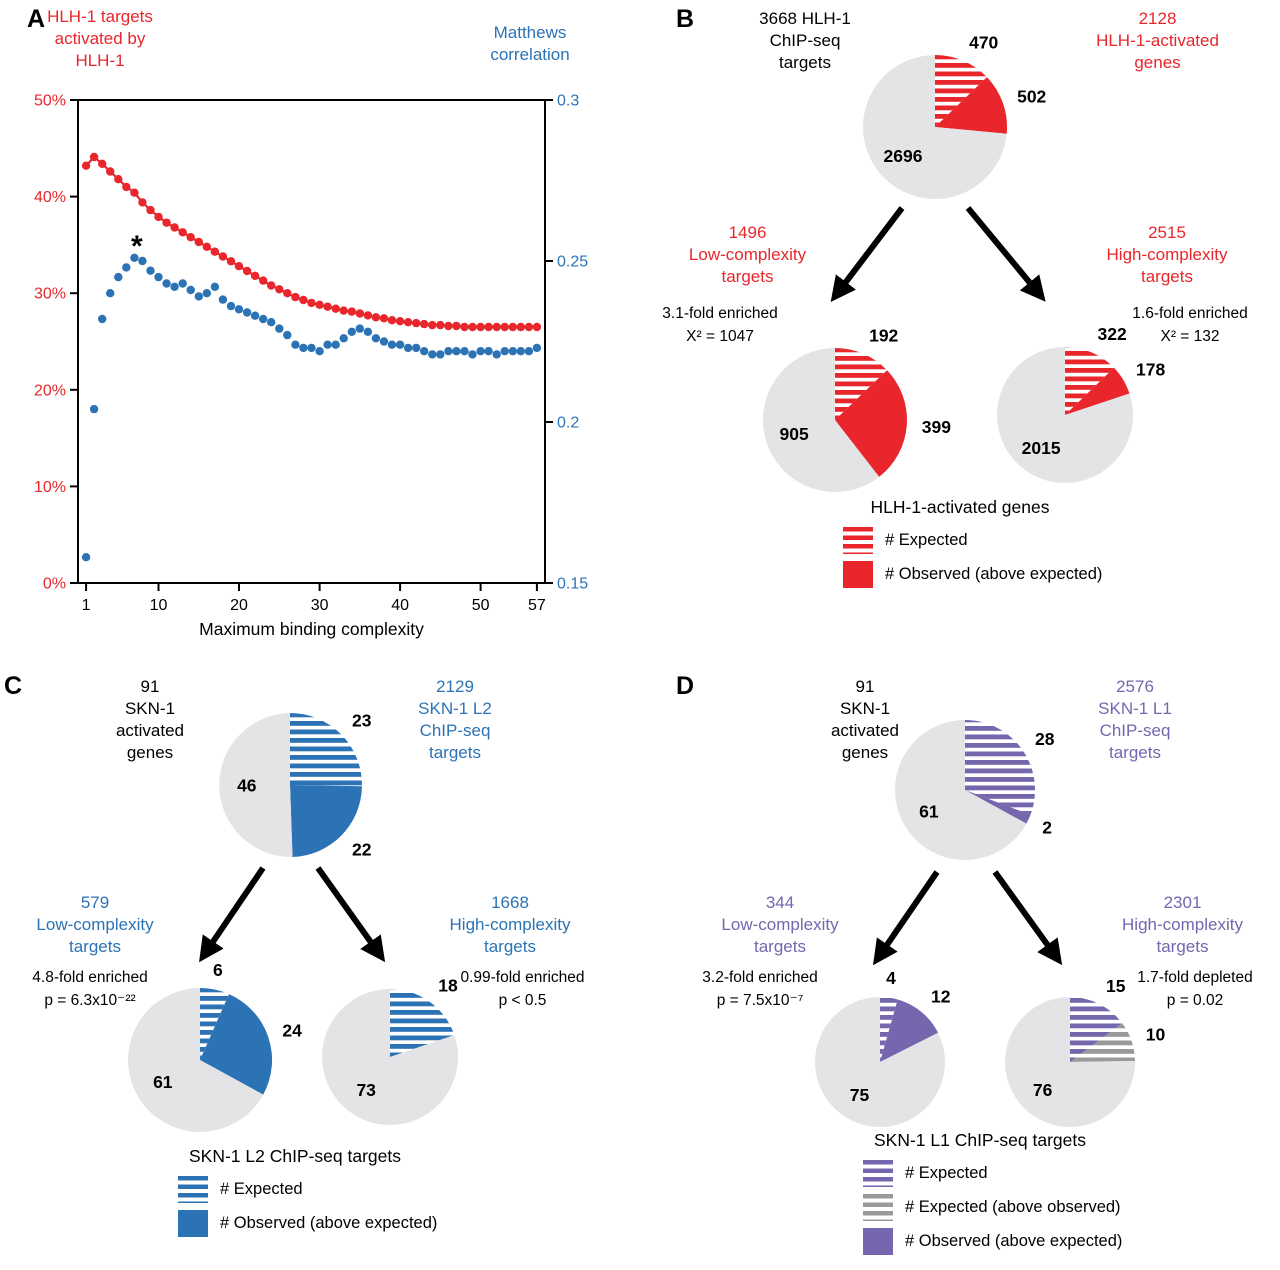 This screenshot has width=1280, height=1270. I want to click on svg-text: 10, so click(159, 605).